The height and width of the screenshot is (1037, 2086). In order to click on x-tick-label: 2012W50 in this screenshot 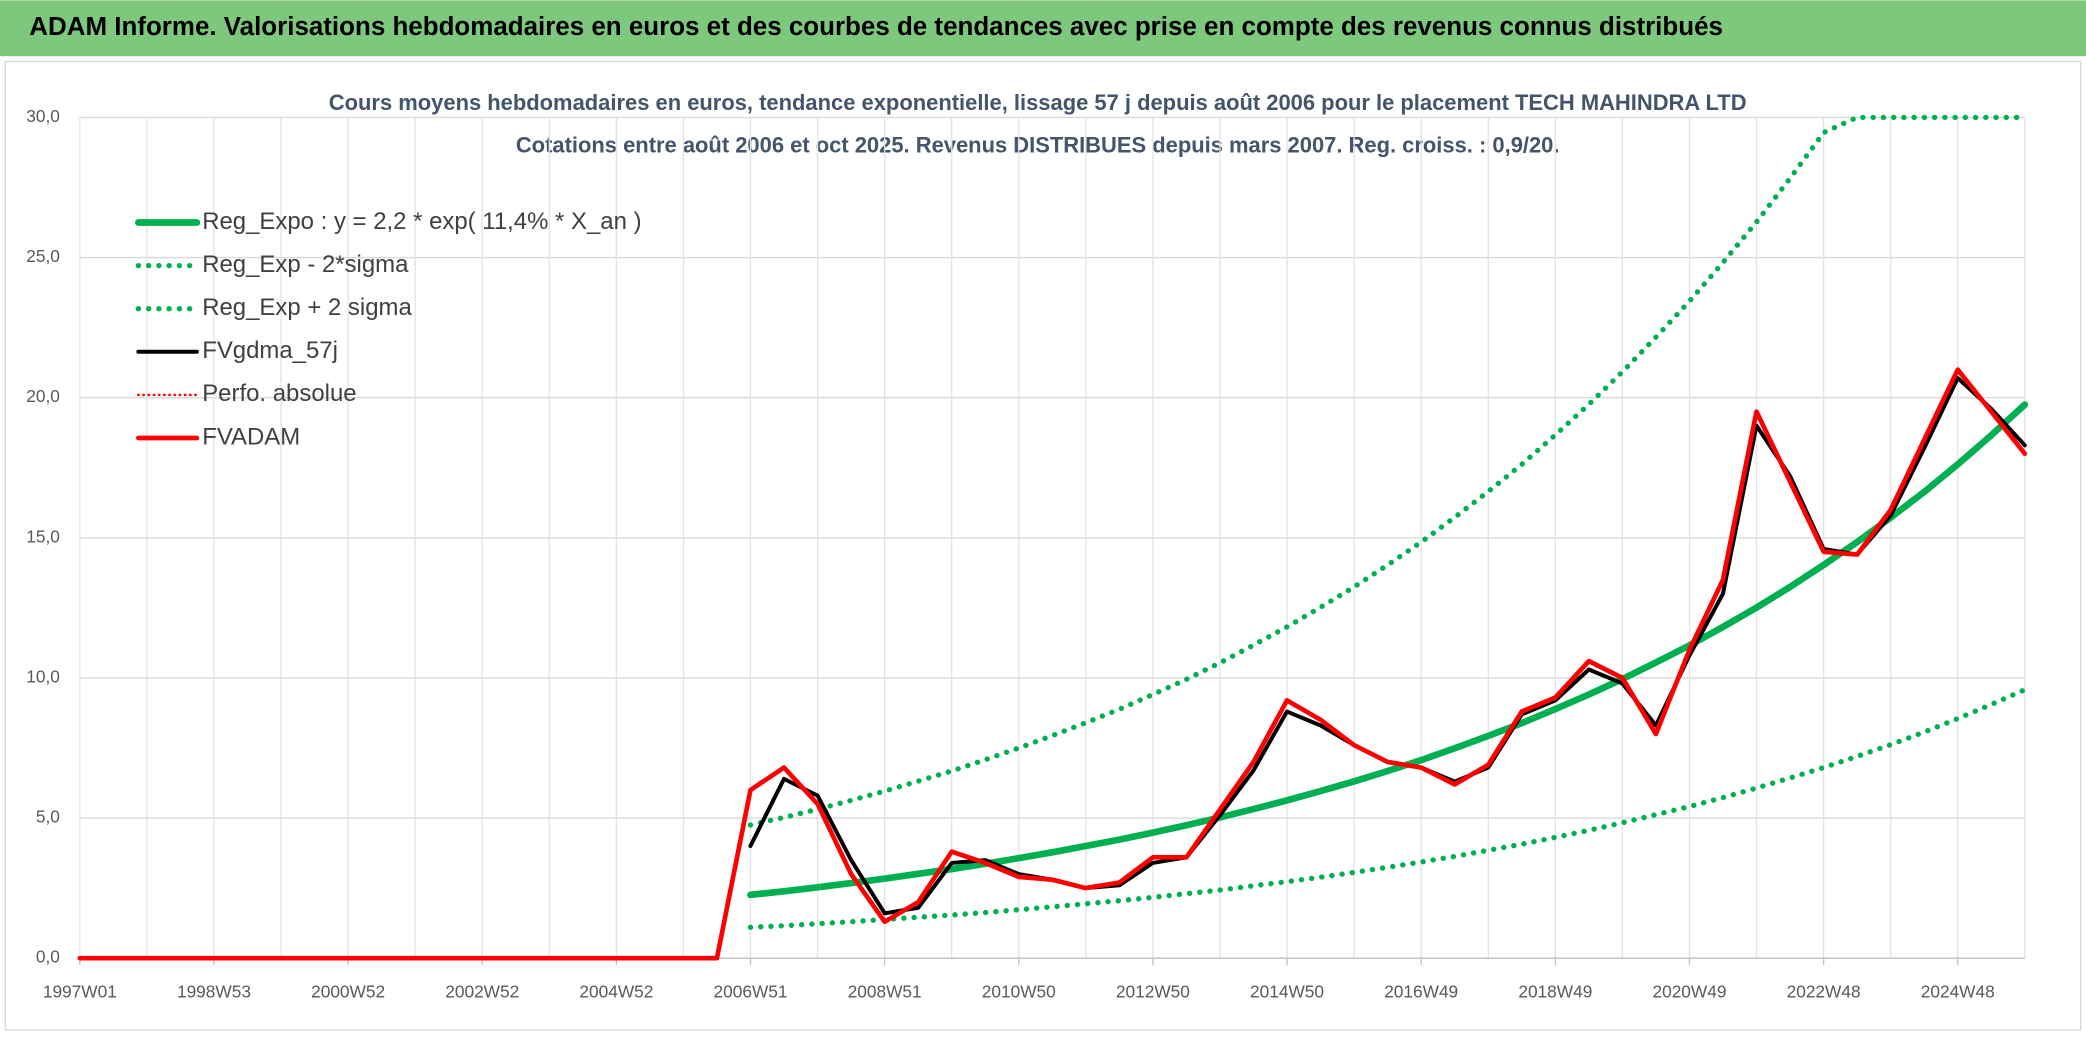, I will do `click(1153, 991)`.